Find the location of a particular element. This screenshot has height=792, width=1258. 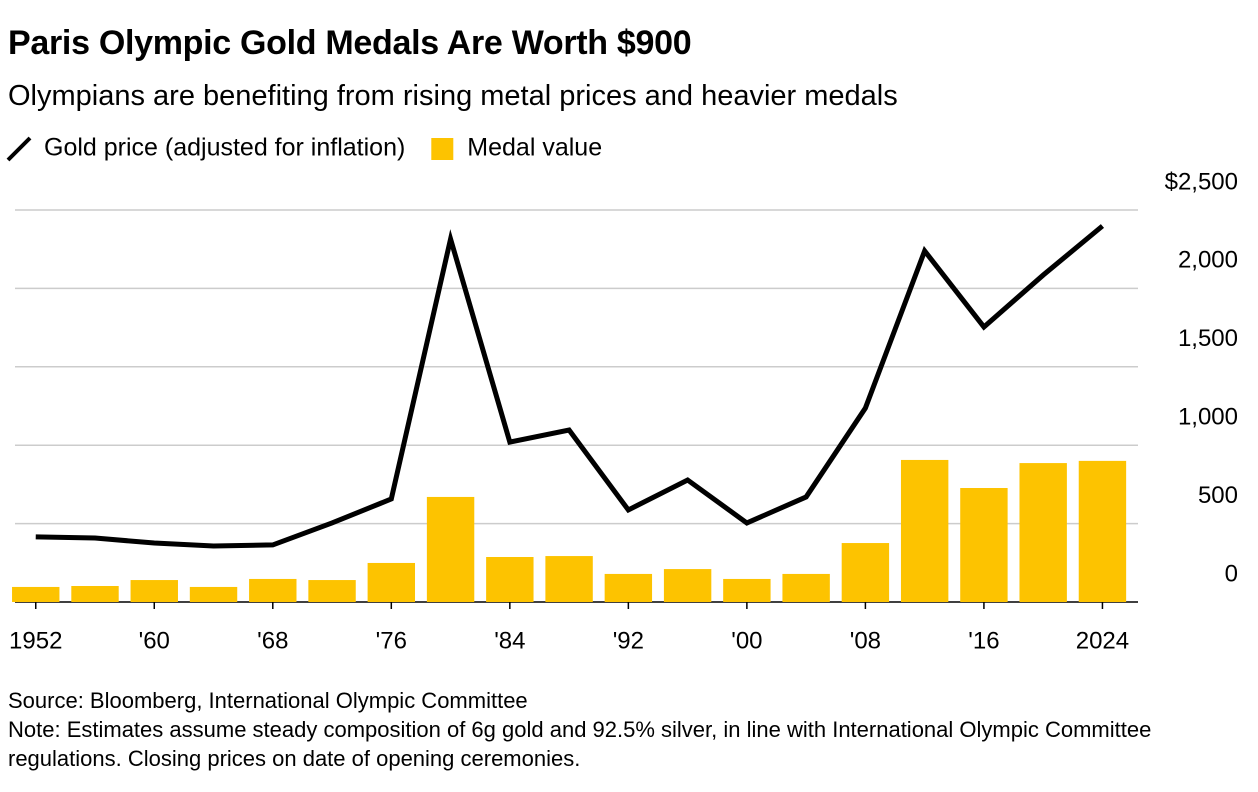

legend-swatch is located at coordinates (442, 149).